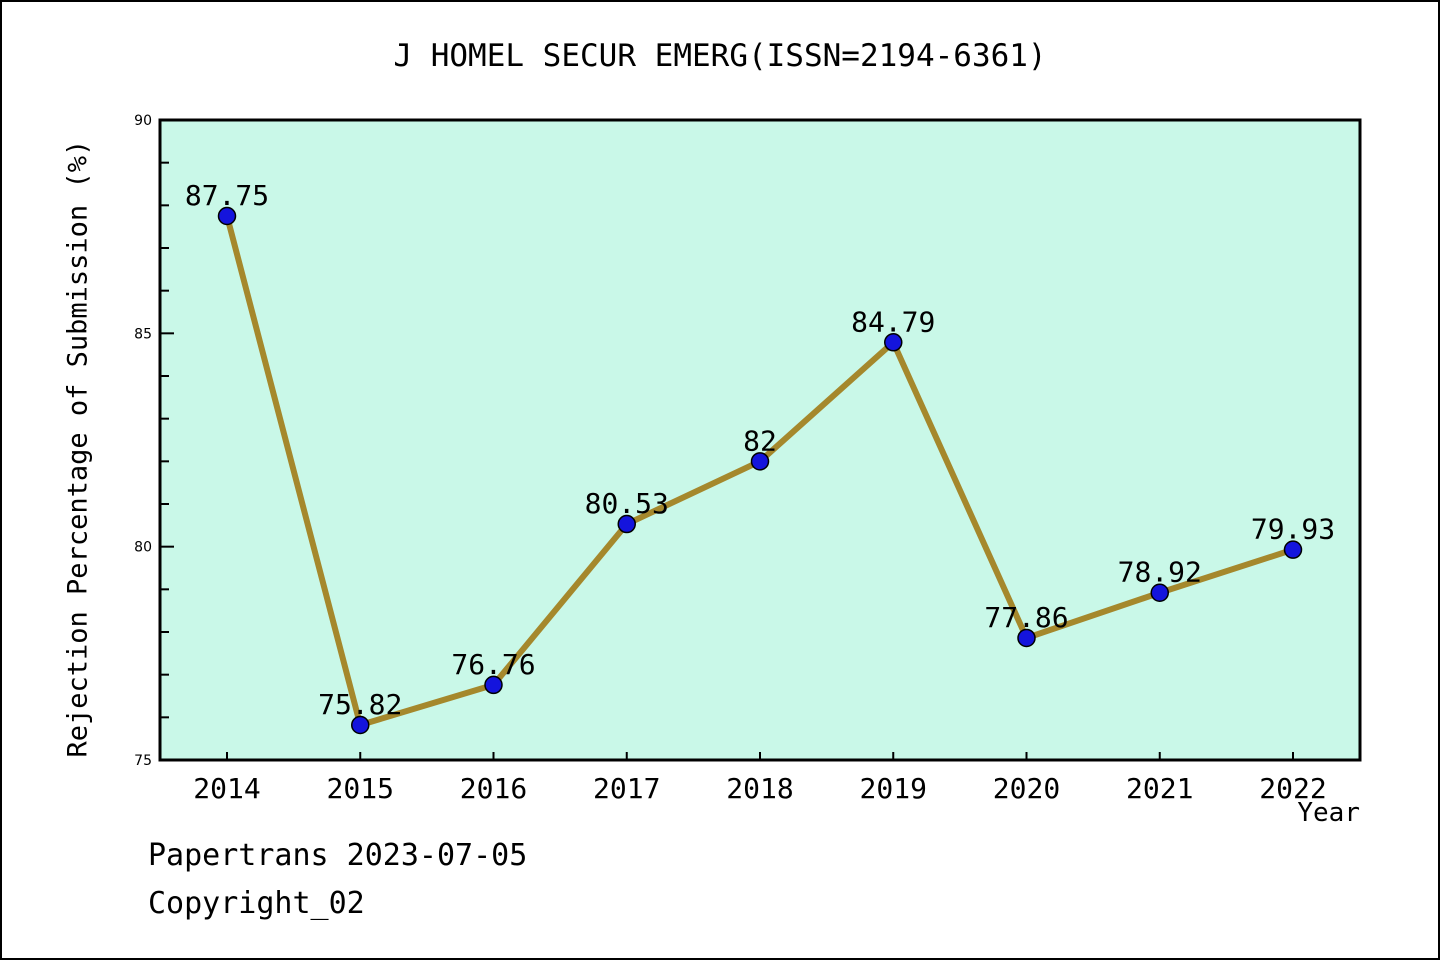 The image size is (1440, 960). I want to click on data-point-label: 75.82, so click(360, 704).